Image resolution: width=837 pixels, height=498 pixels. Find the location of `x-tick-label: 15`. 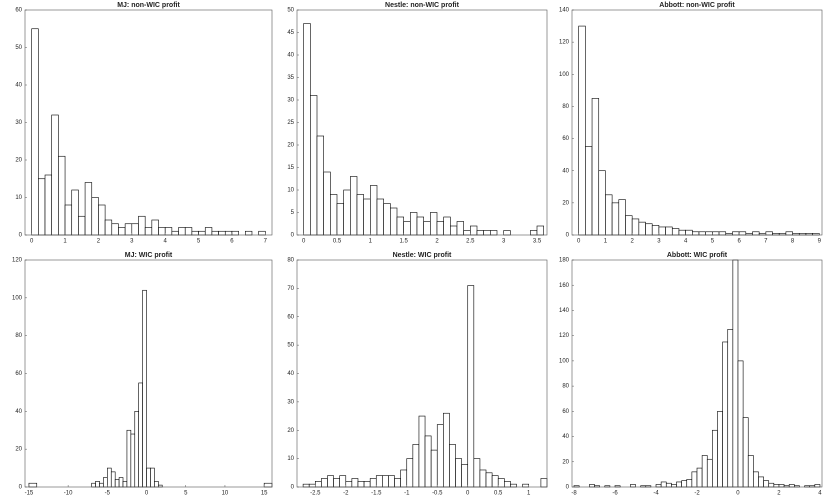

x-tick-label: 15 is located at coordinates (264, 494).